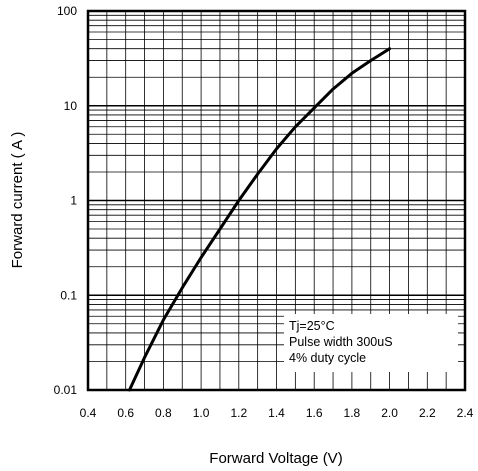 This screenshot has height=471, width=478. I want to click on x-tick-label: 0.6, so click(125, 413).